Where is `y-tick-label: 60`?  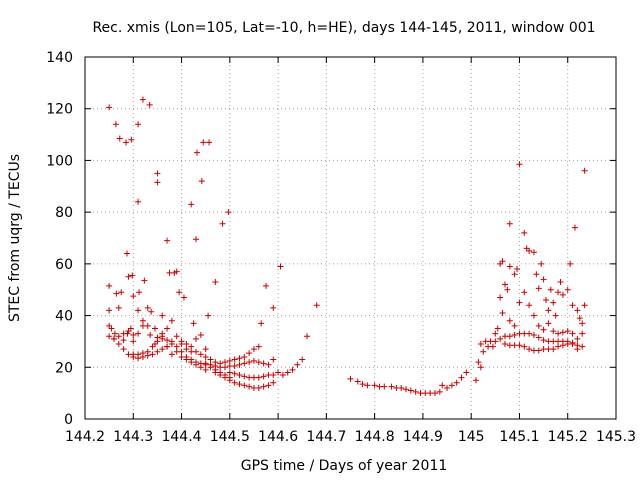
y-tick-label: 60 is located at coordinates (64, 265).